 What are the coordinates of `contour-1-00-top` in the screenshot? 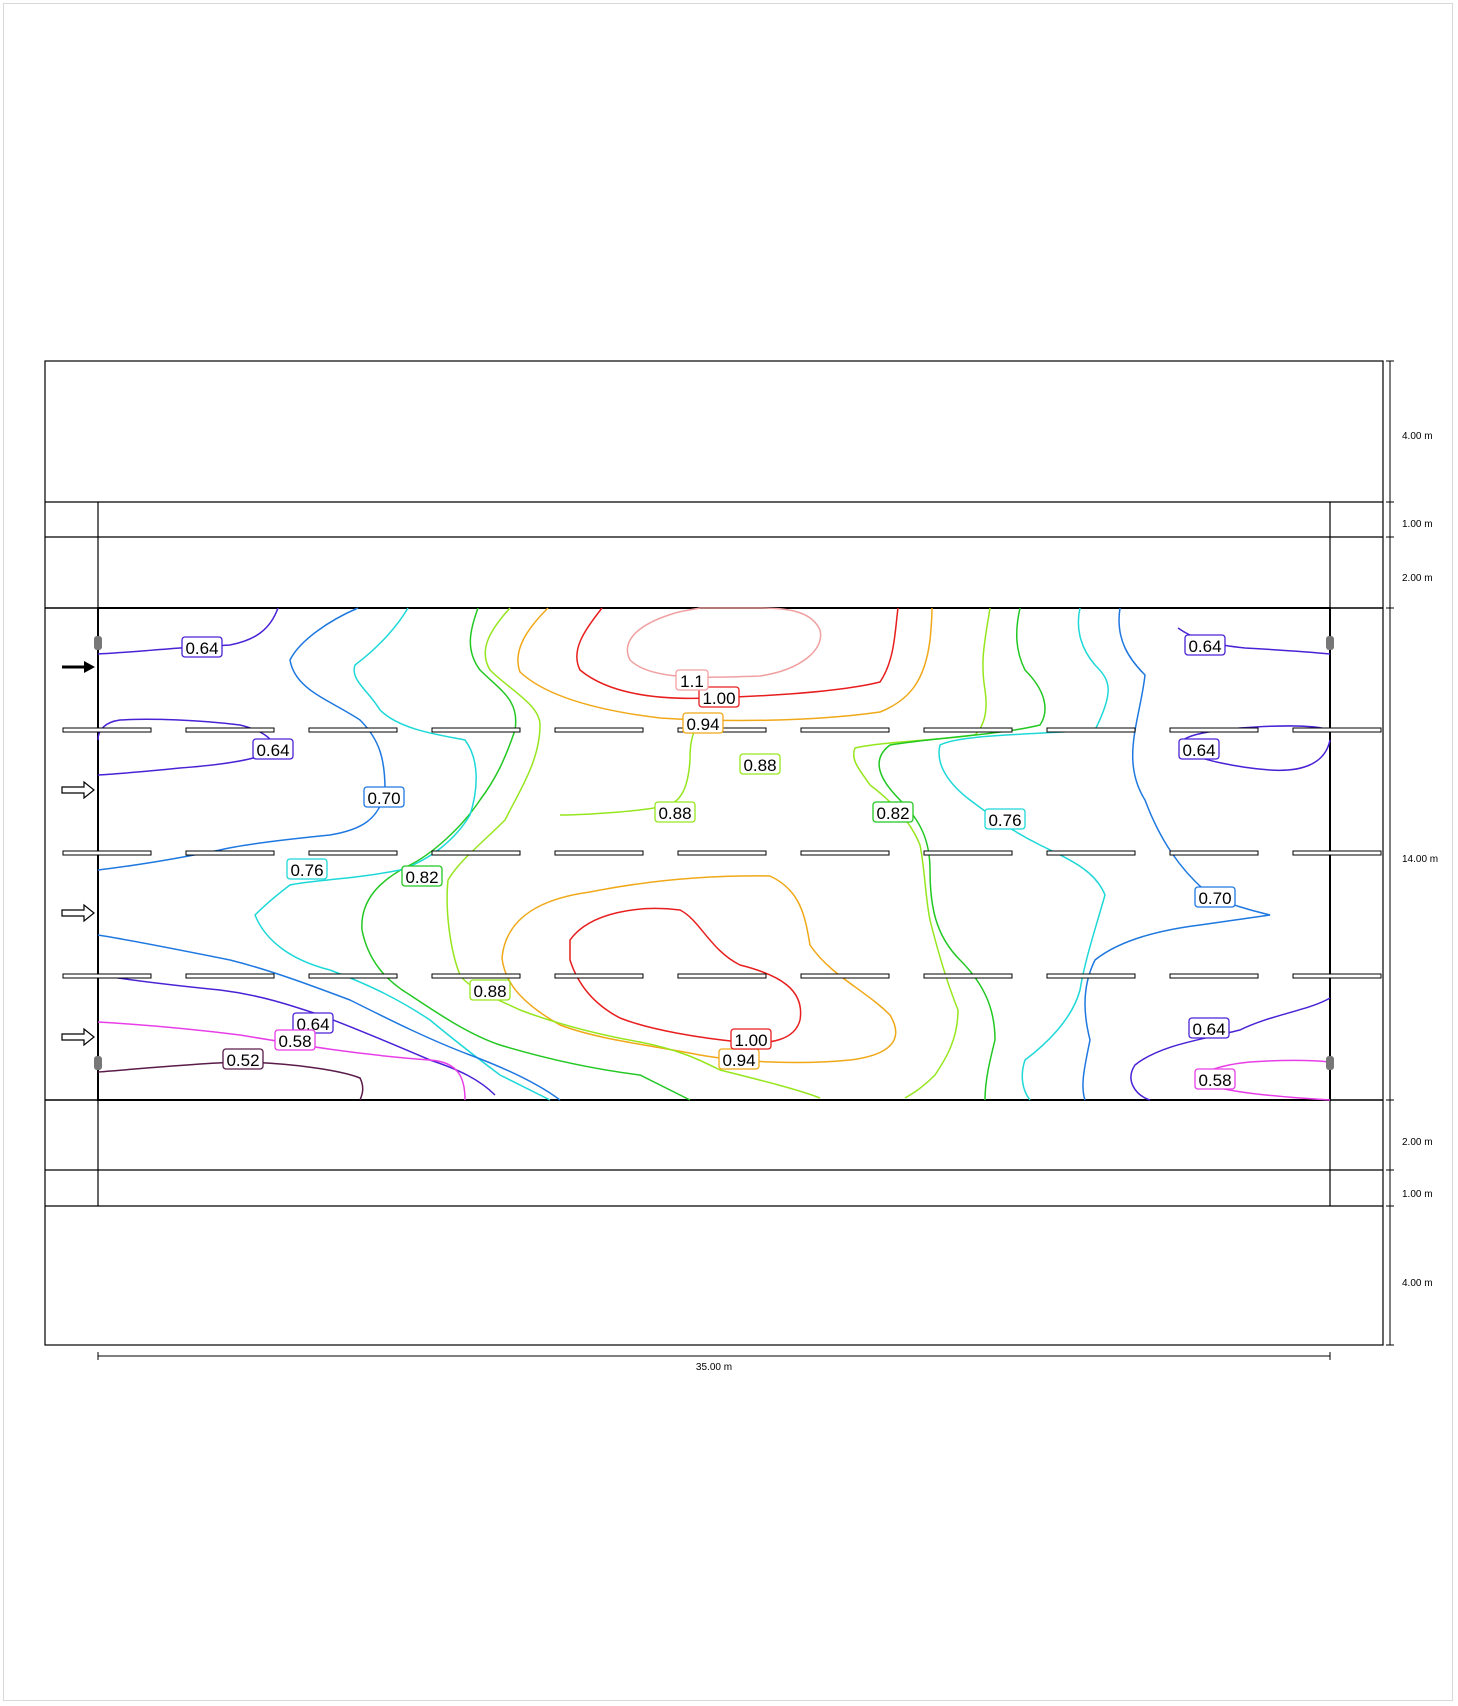 It's located at (737, 653).